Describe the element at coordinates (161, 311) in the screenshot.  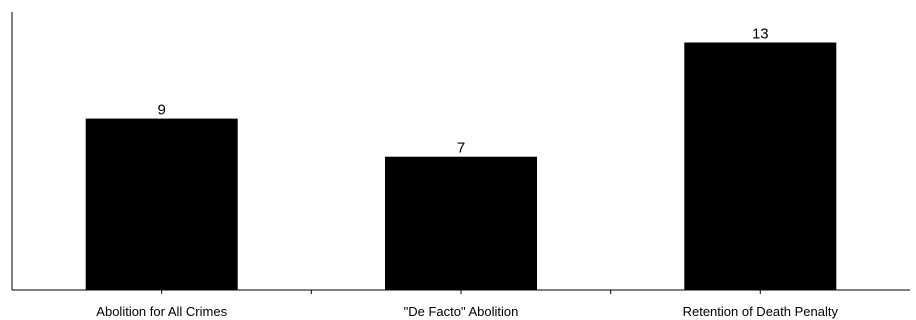
I see `category-label: Abolition for All Crimes` at that location.